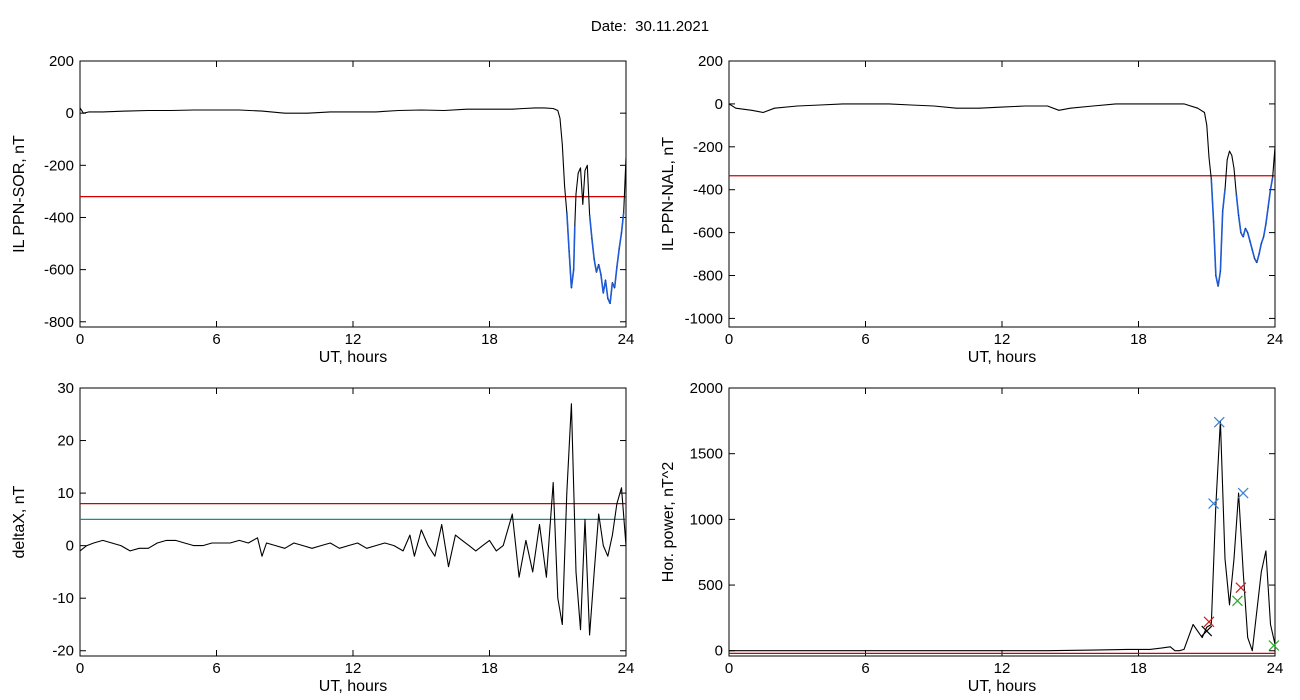 The width and height of the screenshot is (1300, 700). What do you see at coordinates (865, 668) in the screenshot?
I see `x-tick-label: 6` at bounding box center [865, 668].